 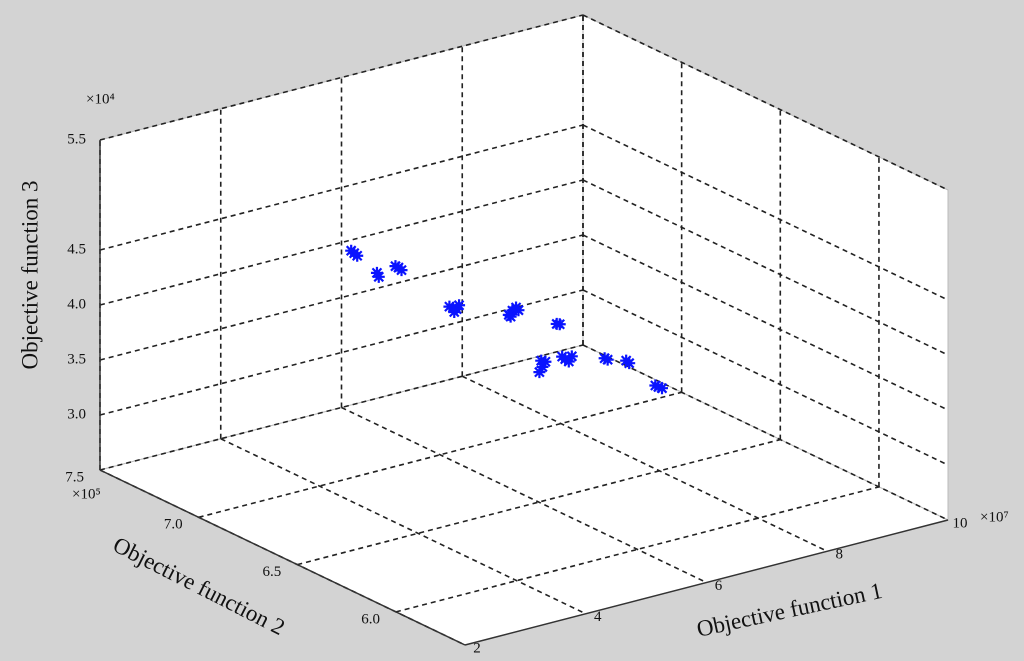 I want to click on x-axis, so click(x=706, y=582).